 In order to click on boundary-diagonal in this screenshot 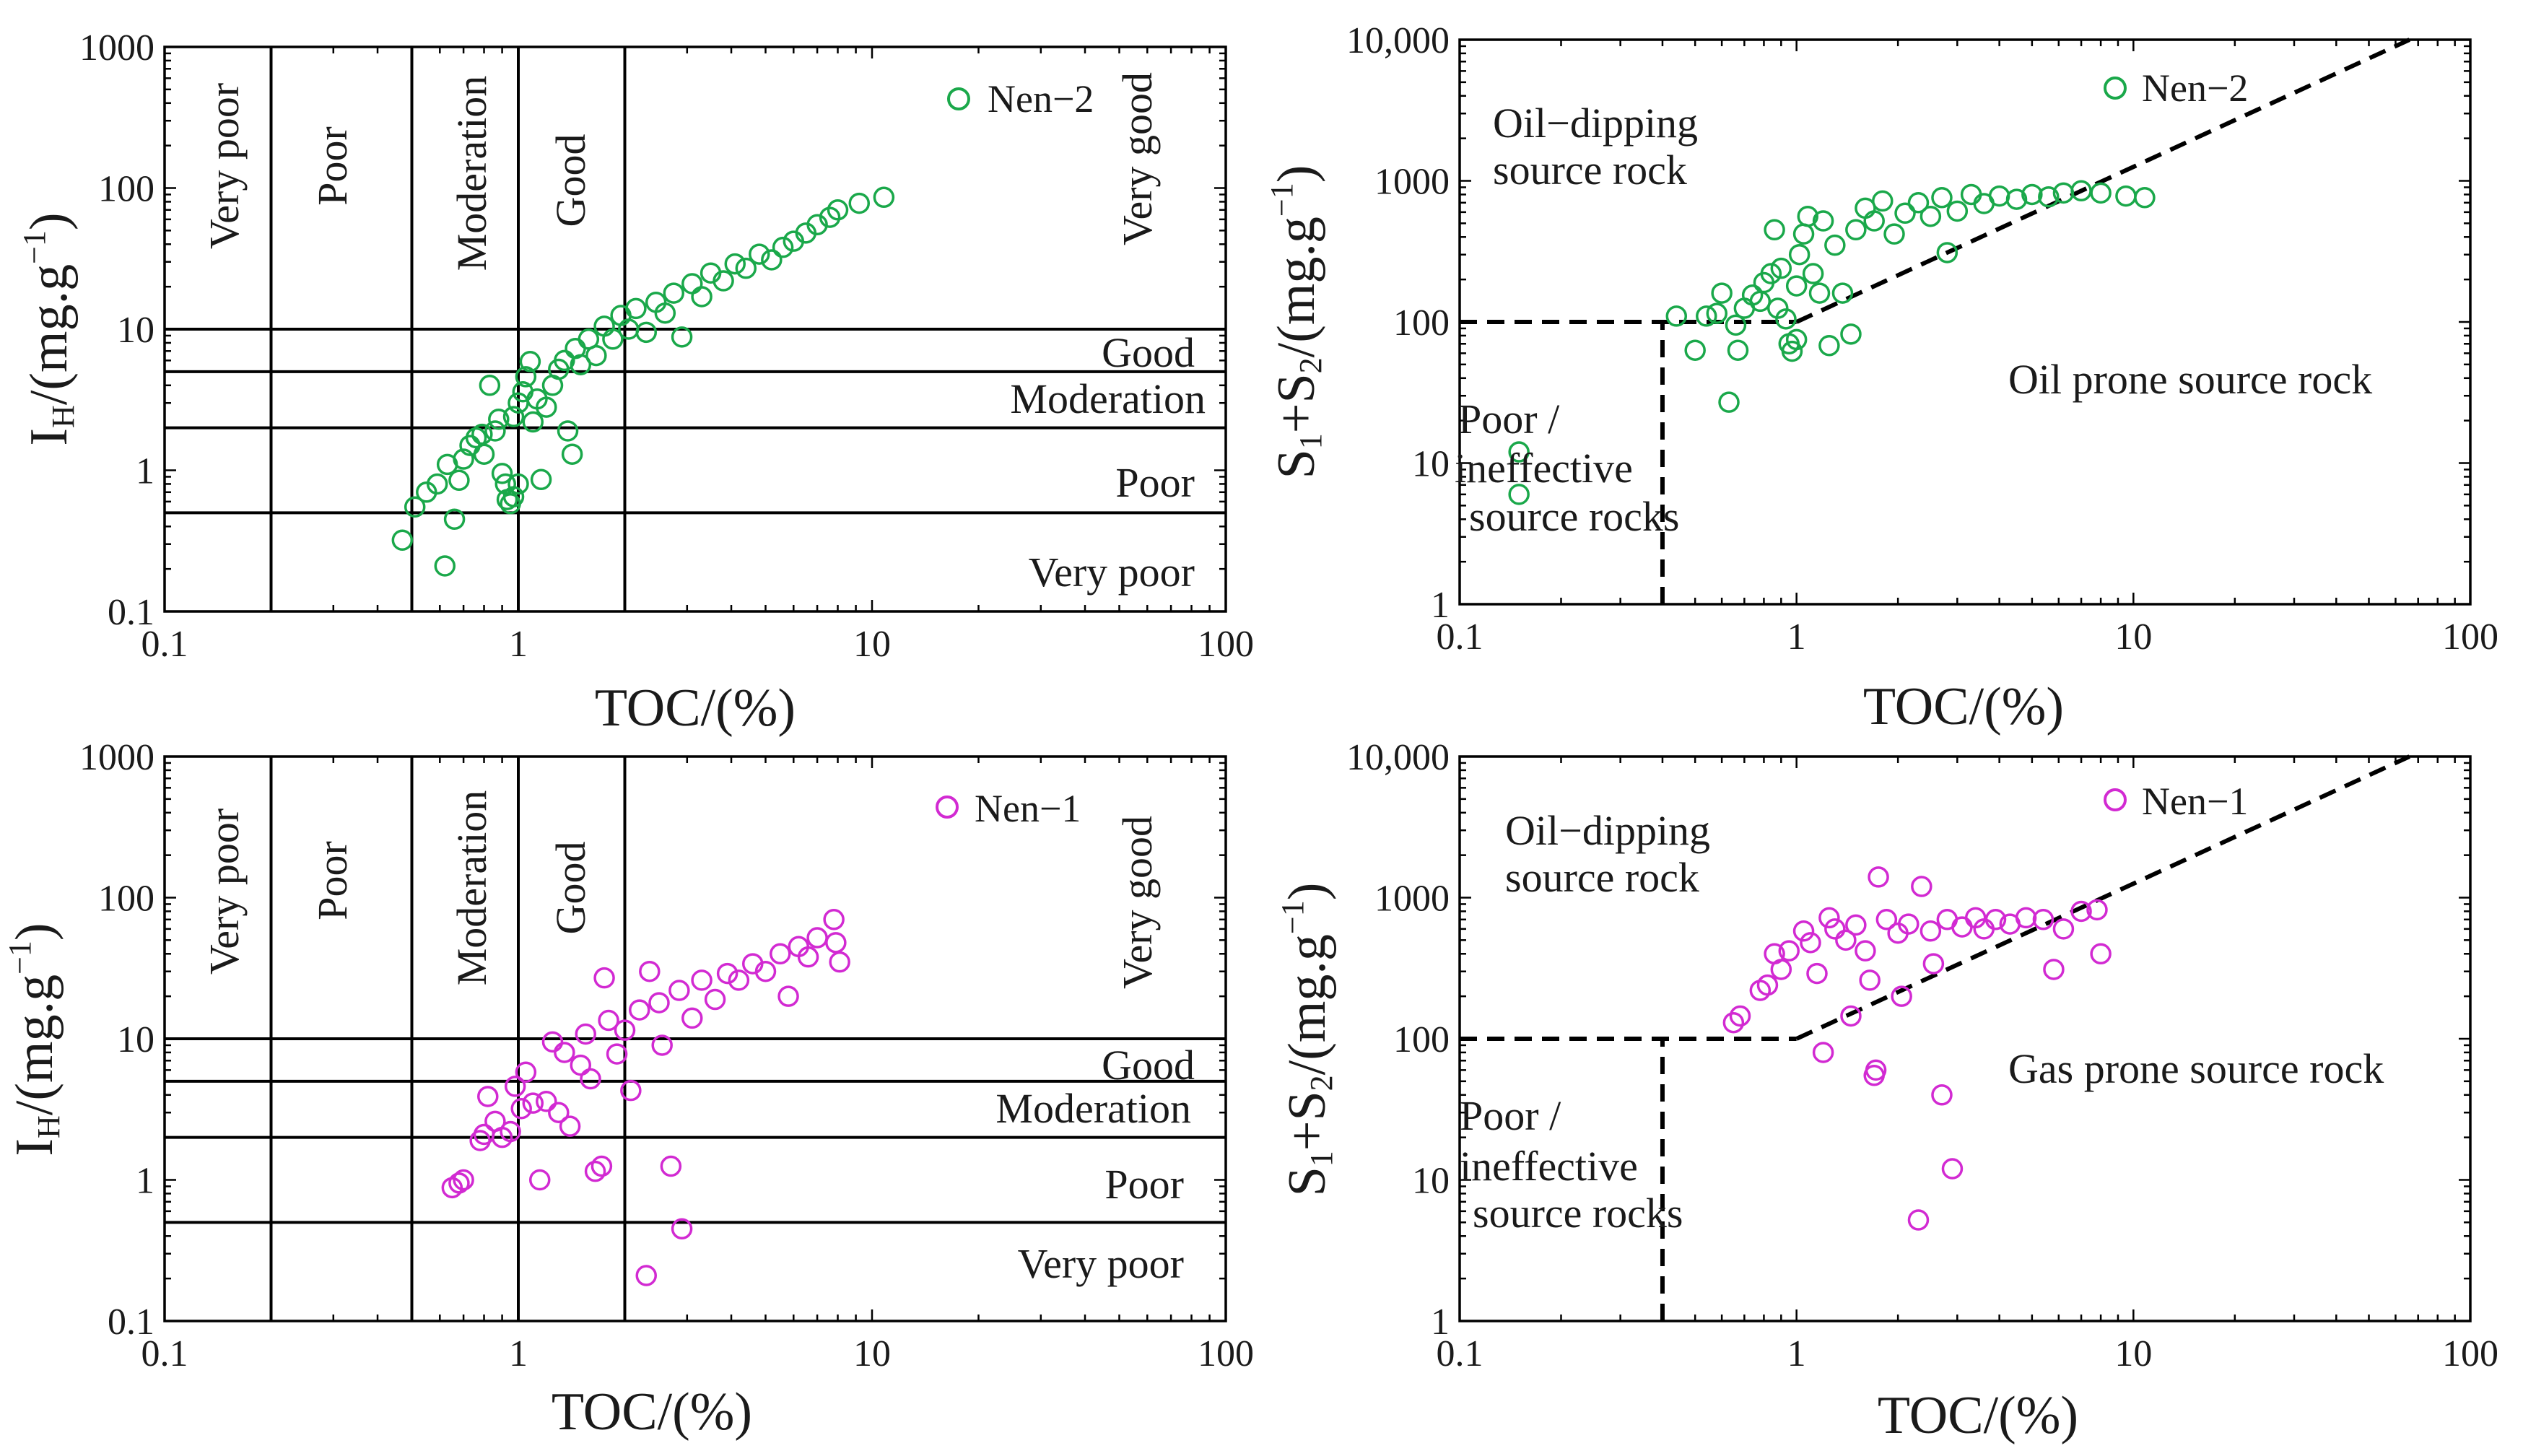, I will do `click(2103, 181)`.